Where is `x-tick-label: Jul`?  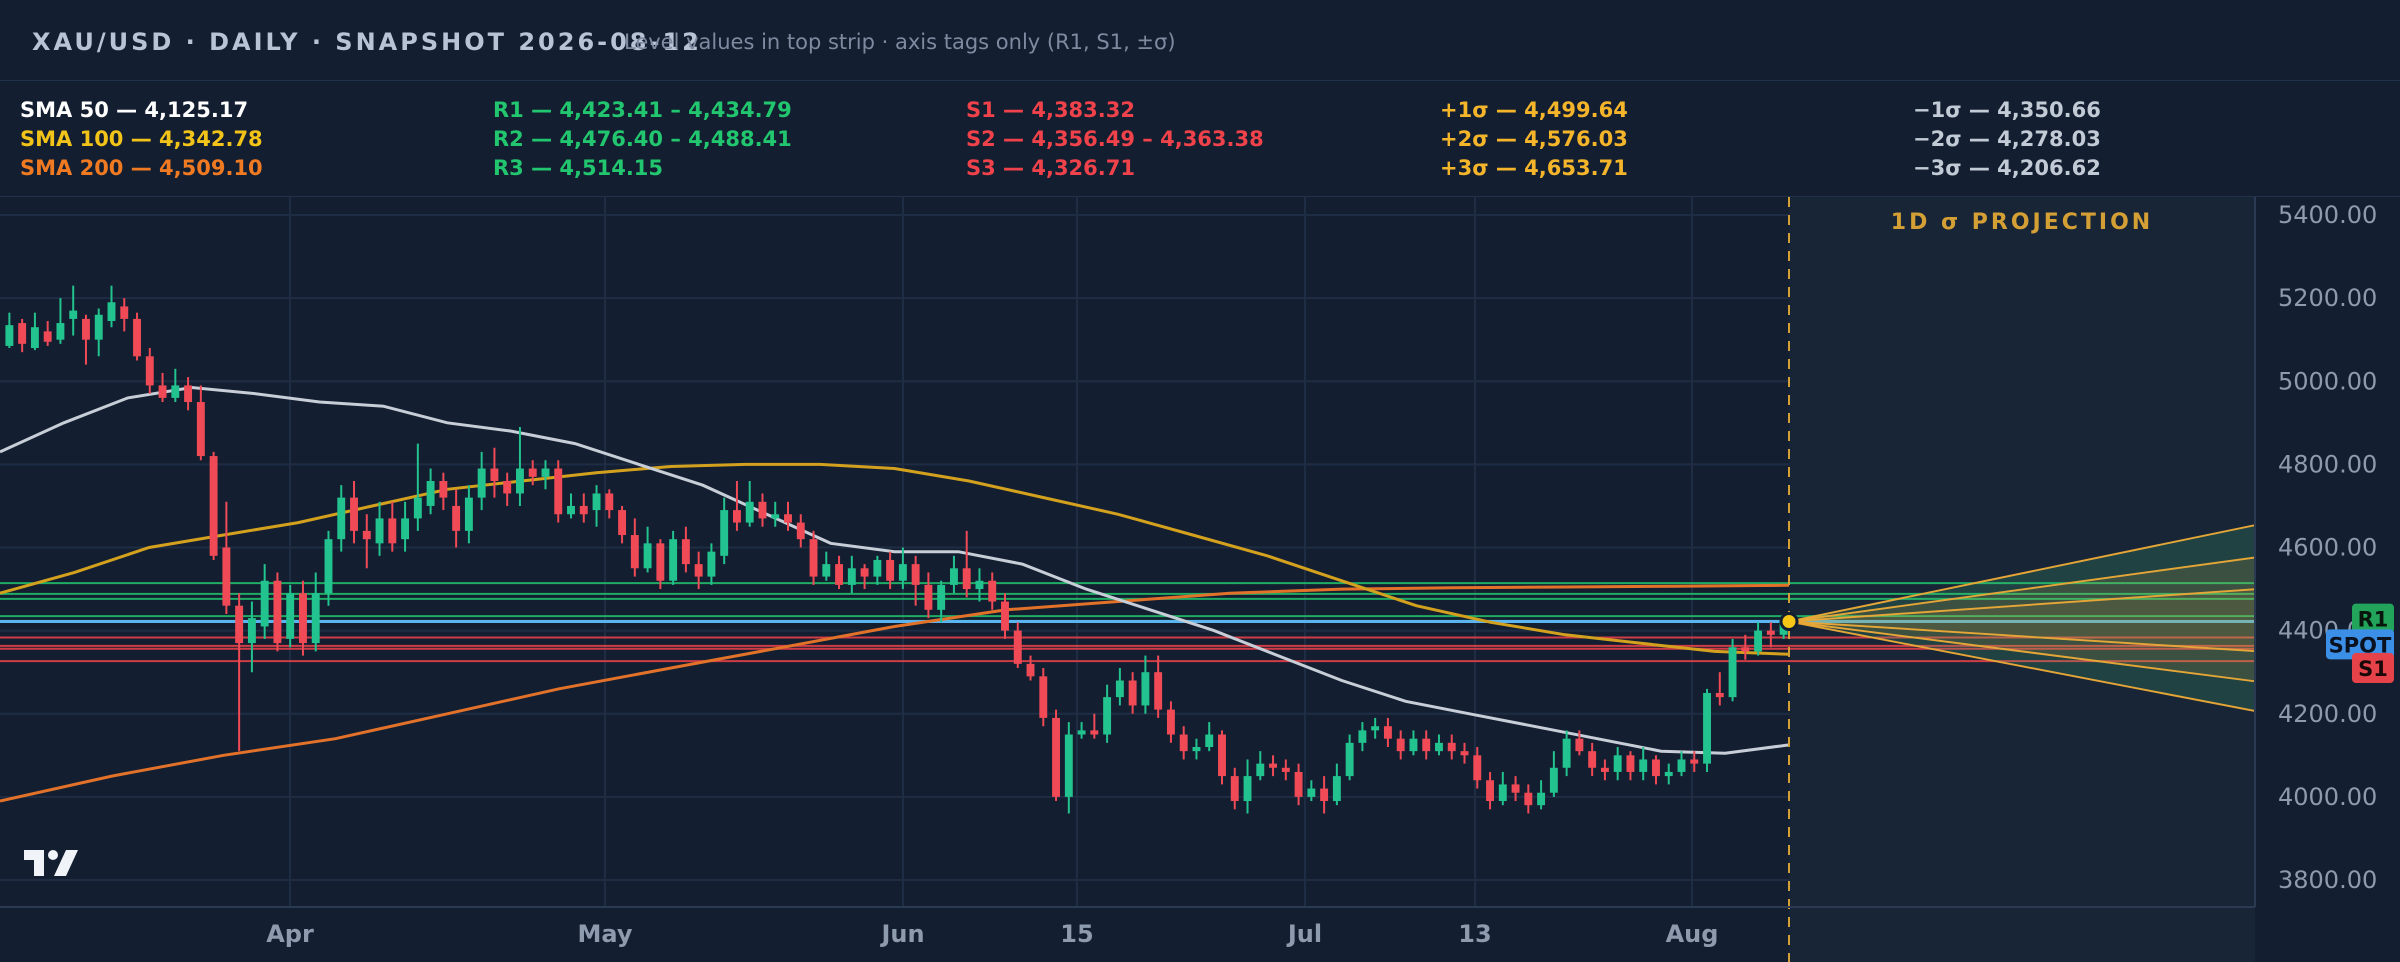 x-tick-label: Jul is located at coordinates (1304, 934).